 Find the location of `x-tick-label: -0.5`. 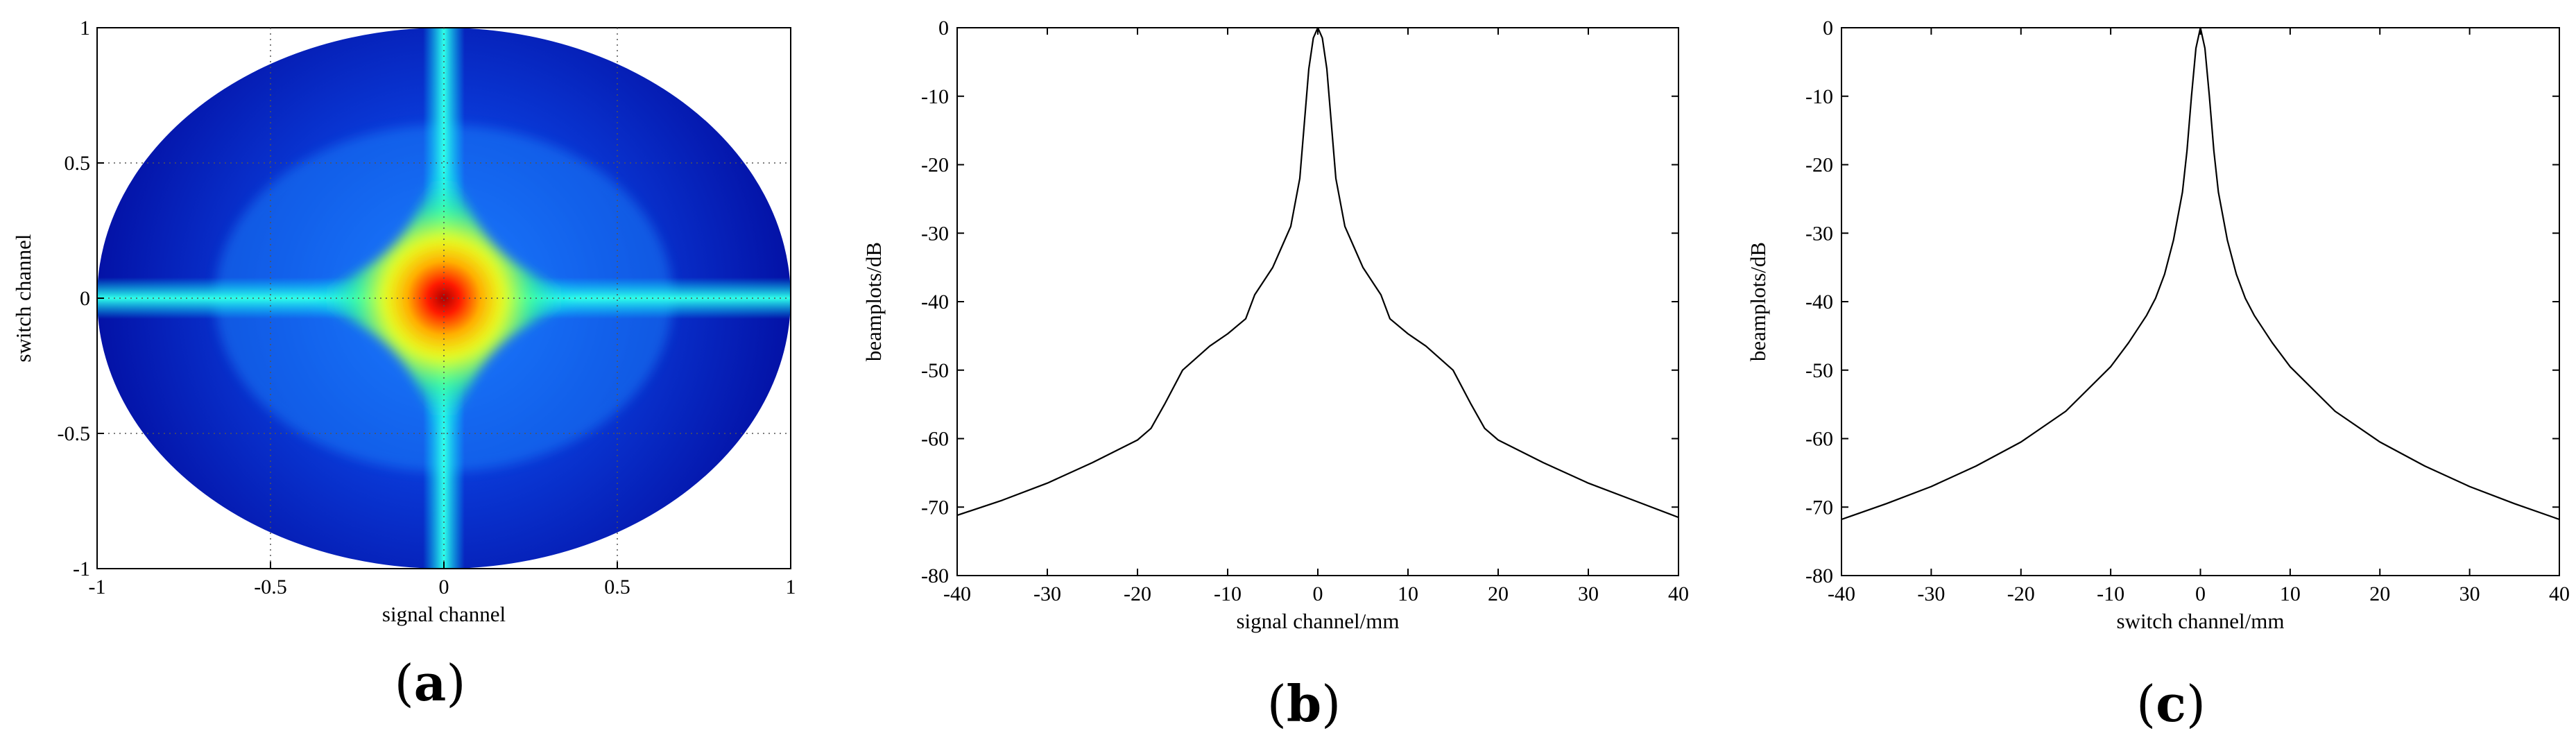

x-tick-label: -0.5 is located at coordinates (270, 587).